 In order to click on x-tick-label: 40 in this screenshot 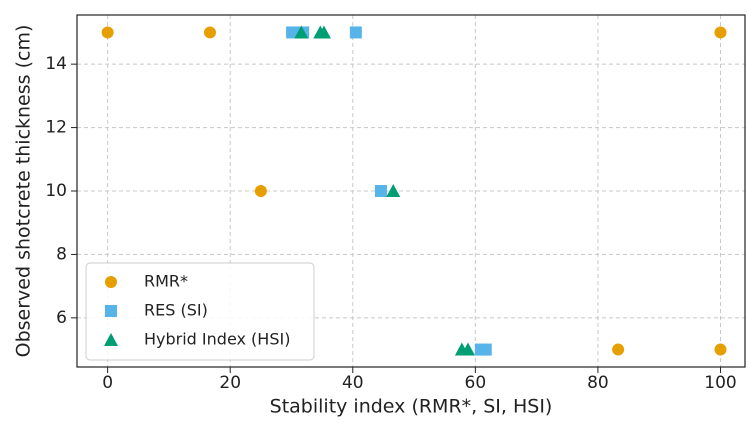, I will do `click(353, 383)`.